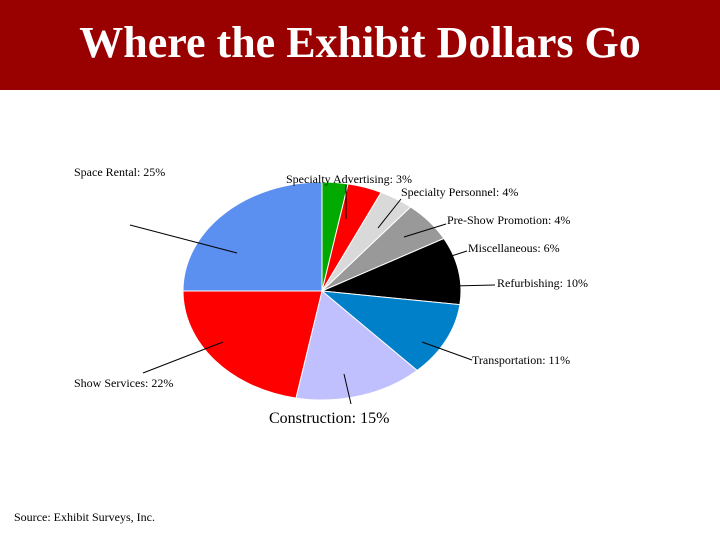 This screenshot has height=540, width=720. What do you see at coordinates (453, 255) in the screenshot?
I see `leader-line-miscellaneous` at bounding box center [453, 255].